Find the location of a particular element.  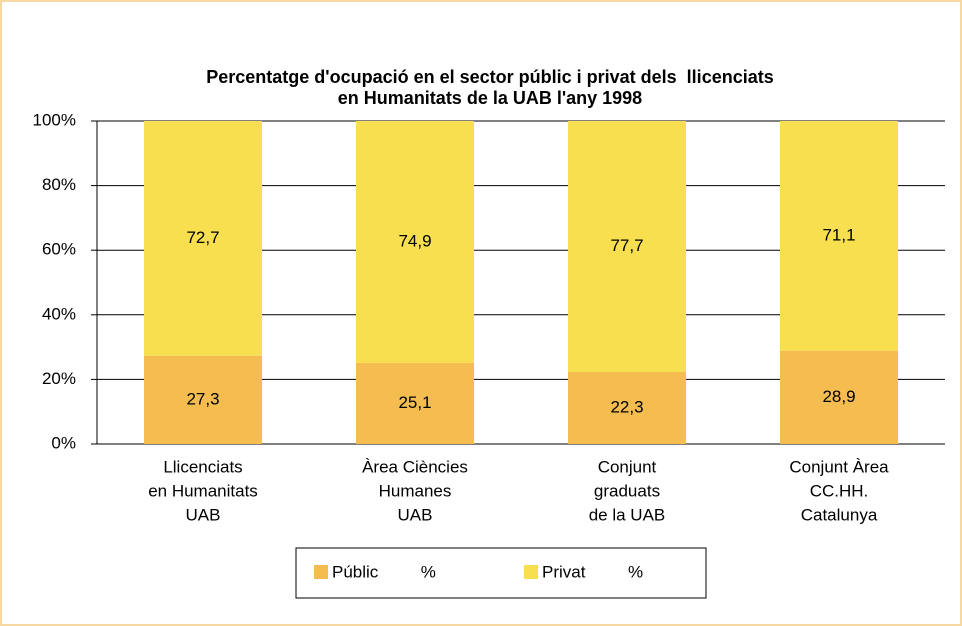

x-tick-label: CC.HH. is located at coordinates (839, 490).